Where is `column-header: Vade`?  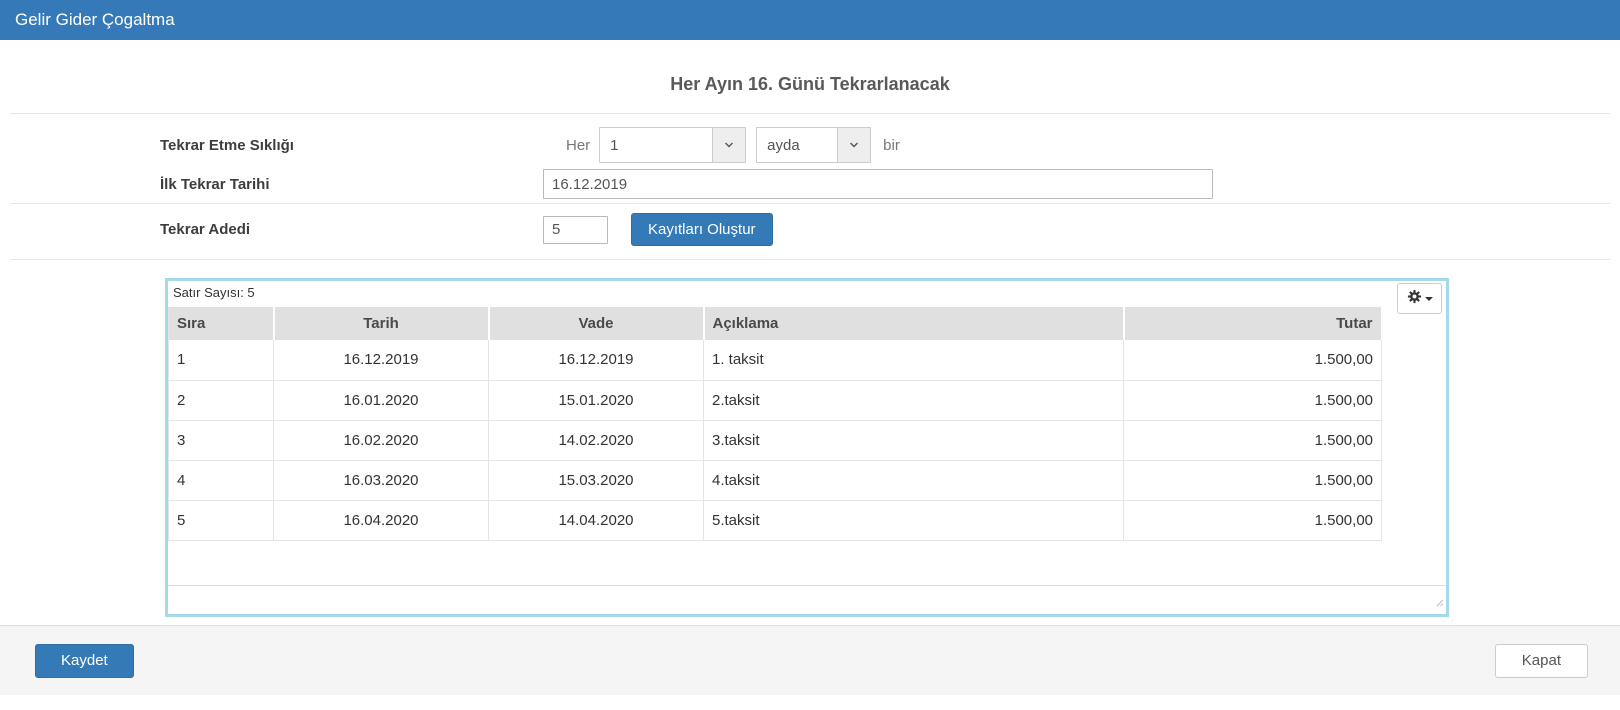
column-header: Vade is located at coordinates (596, 323).